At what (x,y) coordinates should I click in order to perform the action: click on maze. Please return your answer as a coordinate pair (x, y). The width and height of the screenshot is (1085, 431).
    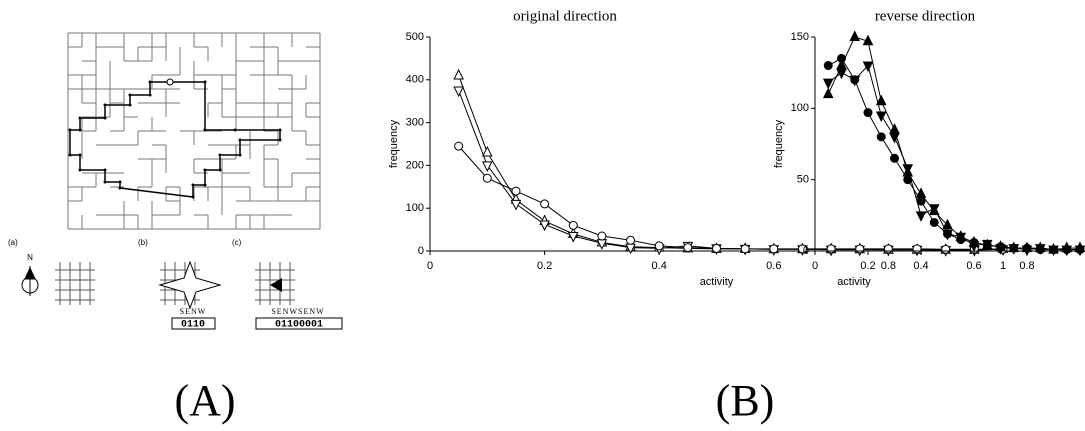
    Looking at the image, I should click on (194, 131).